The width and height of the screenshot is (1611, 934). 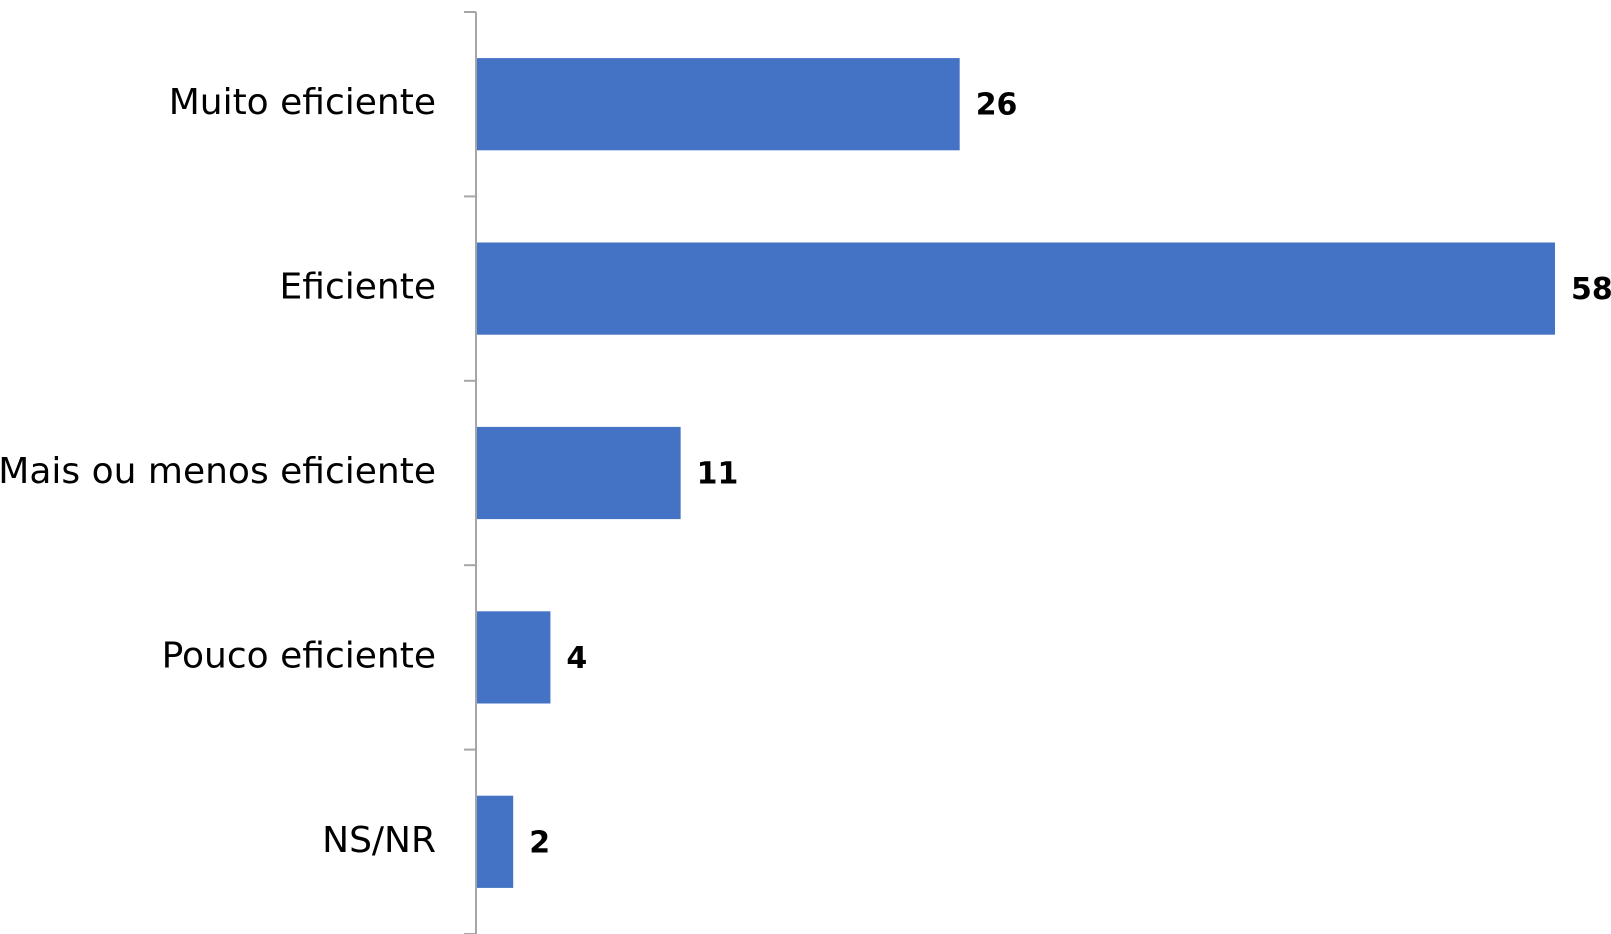 I want to click on category-label: NS/NR, so click(x=379, y=840).